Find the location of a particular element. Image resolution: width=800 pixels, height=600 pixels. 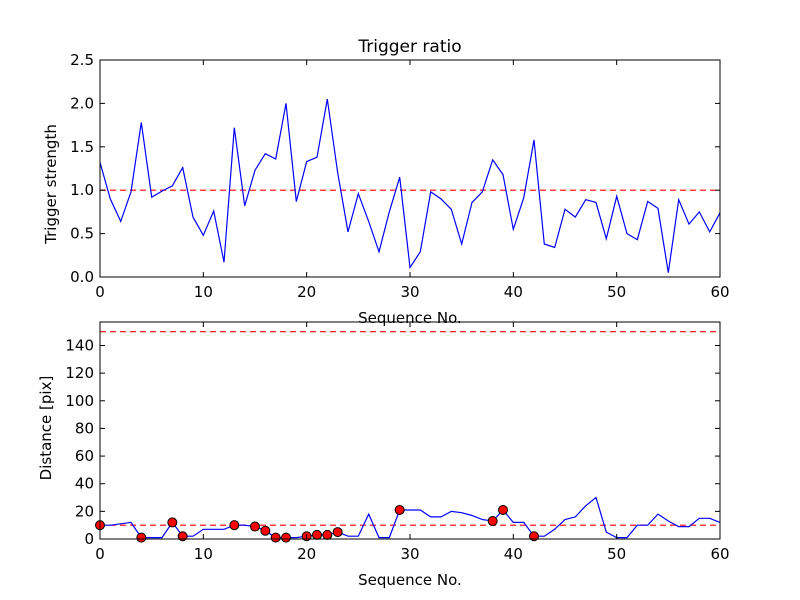

chart-title: Trigger ratio is located at coordinates (409, 47).